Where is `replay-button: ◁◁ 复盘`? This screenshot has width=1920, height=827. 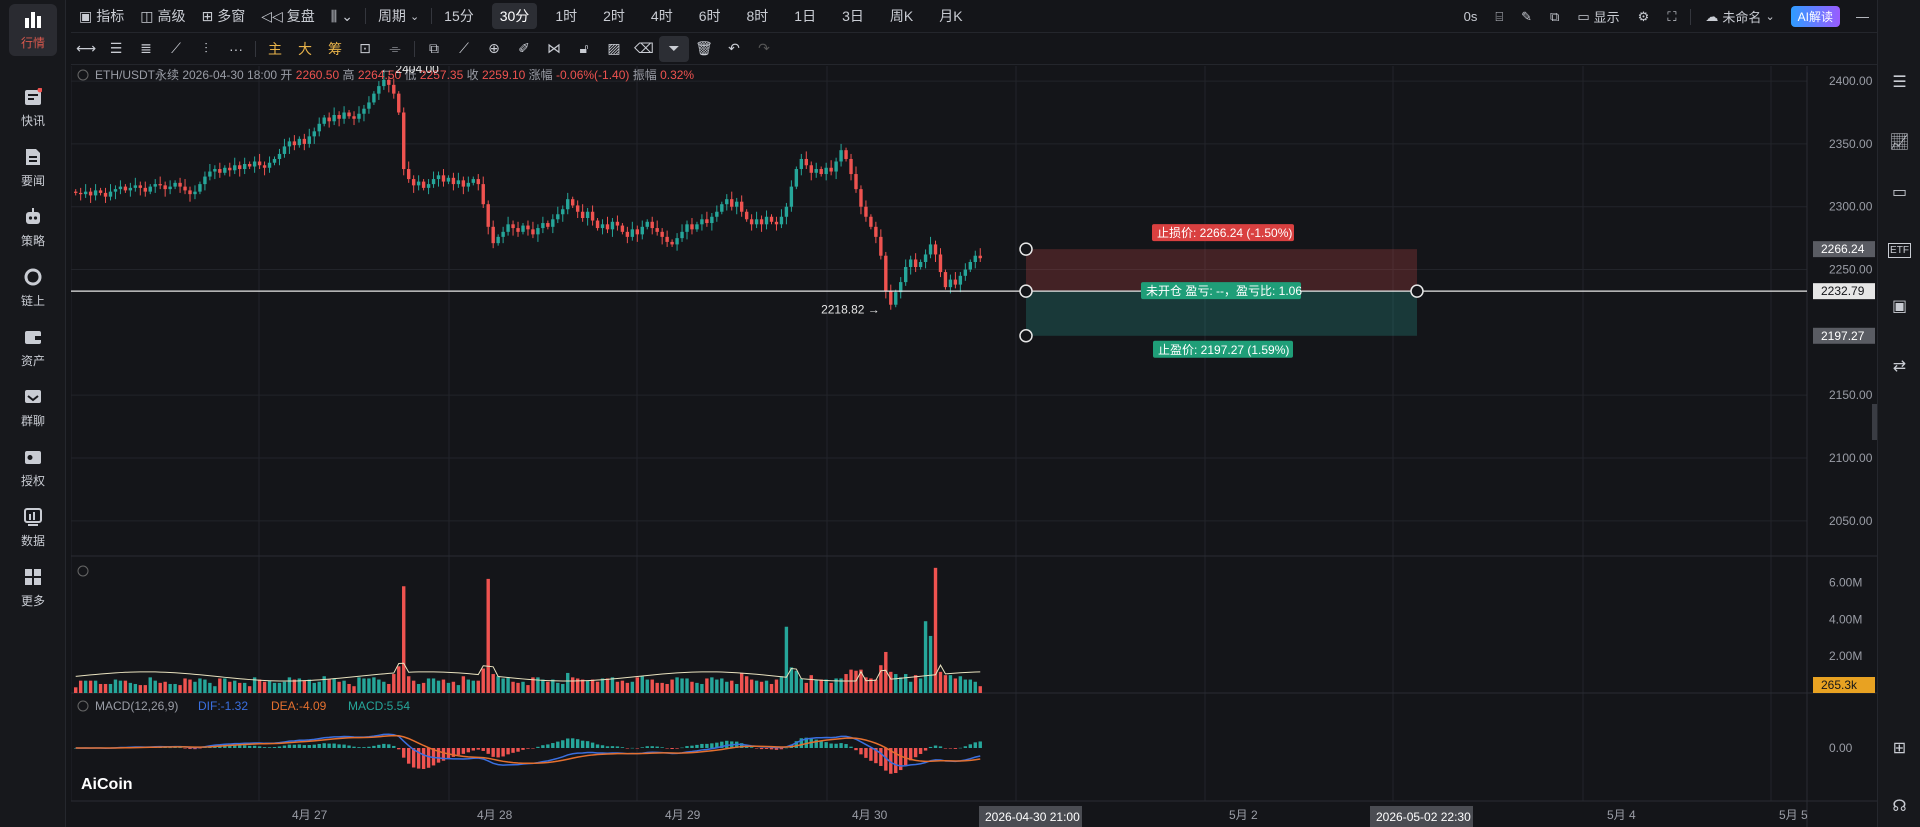 replay-button: ◁◁ 复盘 is located at coordinates (288, 16).